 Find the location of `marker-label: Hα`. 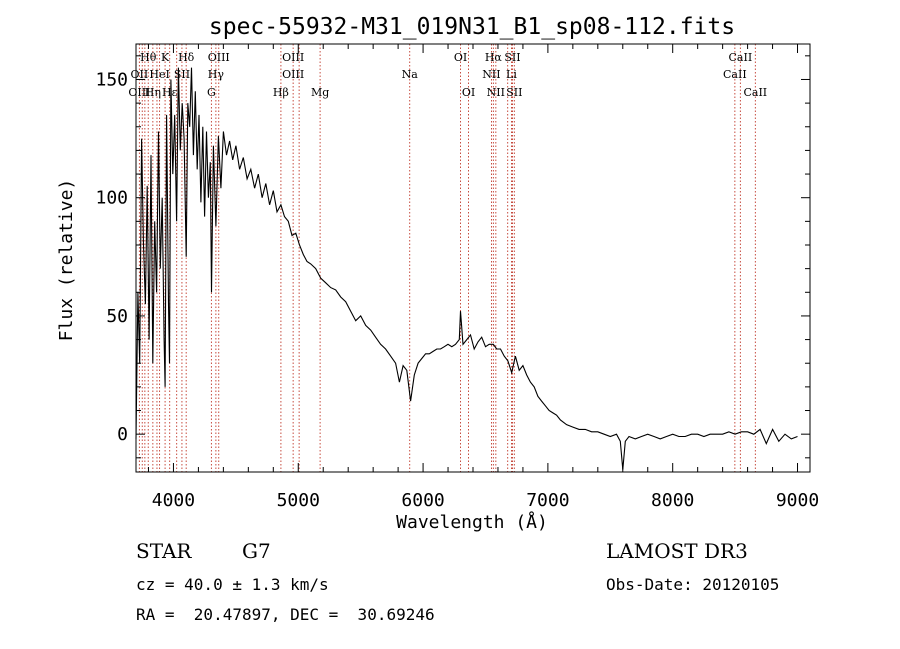

marker-label: Hα is located at coordinates (494, 57).